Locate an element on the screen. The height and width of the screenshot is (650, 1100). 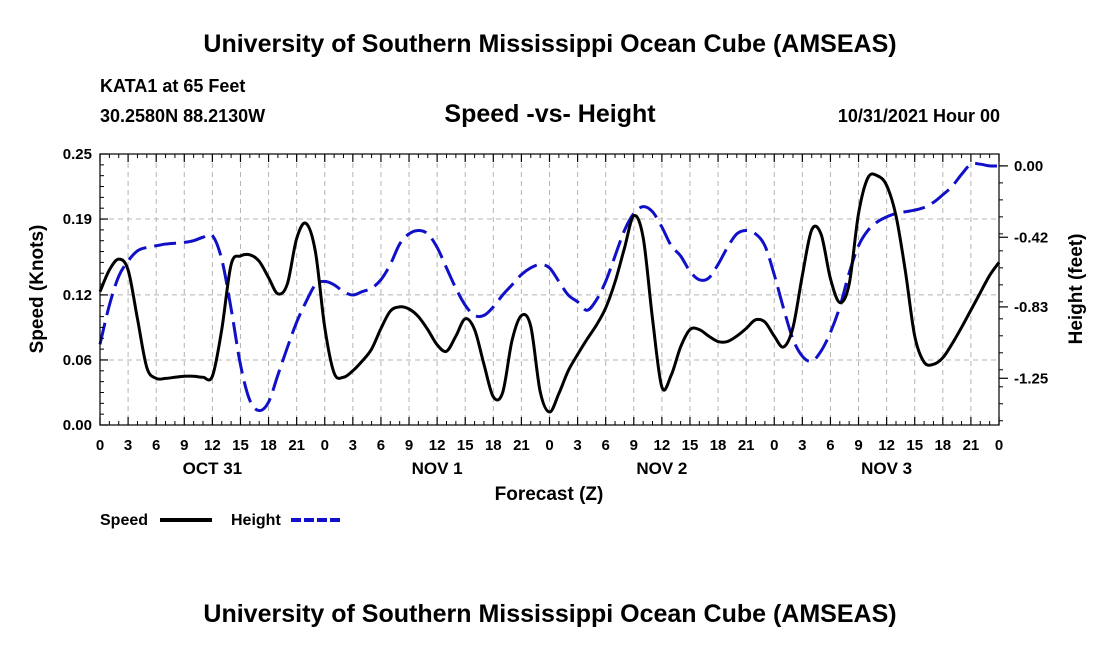
day-label: OCT 31 is located at coordinates (213, 468).